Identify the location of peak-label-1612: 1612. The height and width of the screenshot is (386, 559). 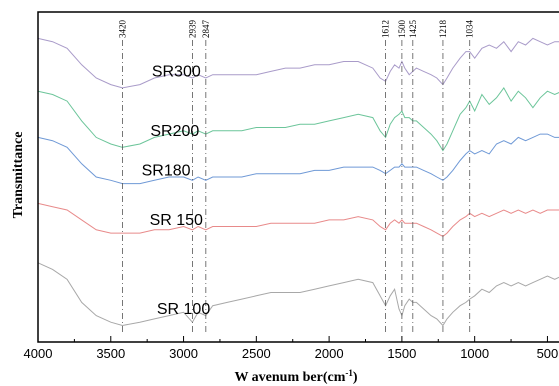
(386, 29).